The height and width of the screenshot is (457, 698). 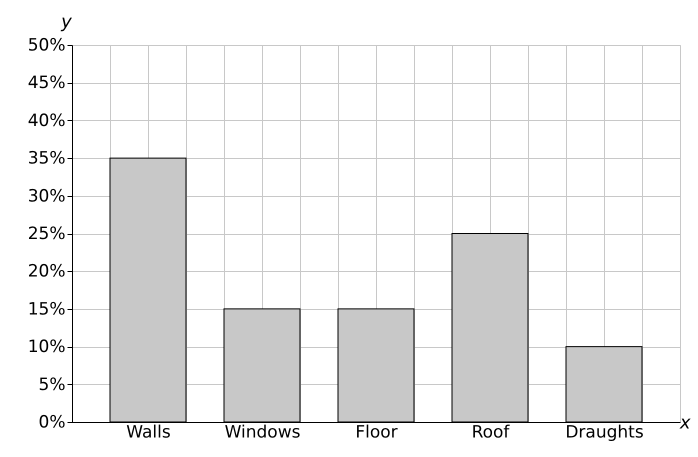 What do you see at coordinates (47, 120) in the screenshot?
I see `y-tick-label: 40%` at bounding box center [47, 120].